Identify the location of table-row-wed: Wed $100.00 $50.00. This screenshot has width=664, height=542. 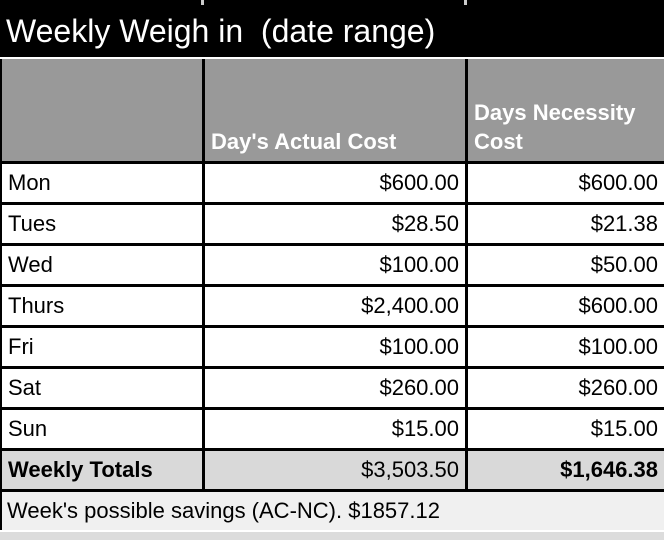
(332, 263).